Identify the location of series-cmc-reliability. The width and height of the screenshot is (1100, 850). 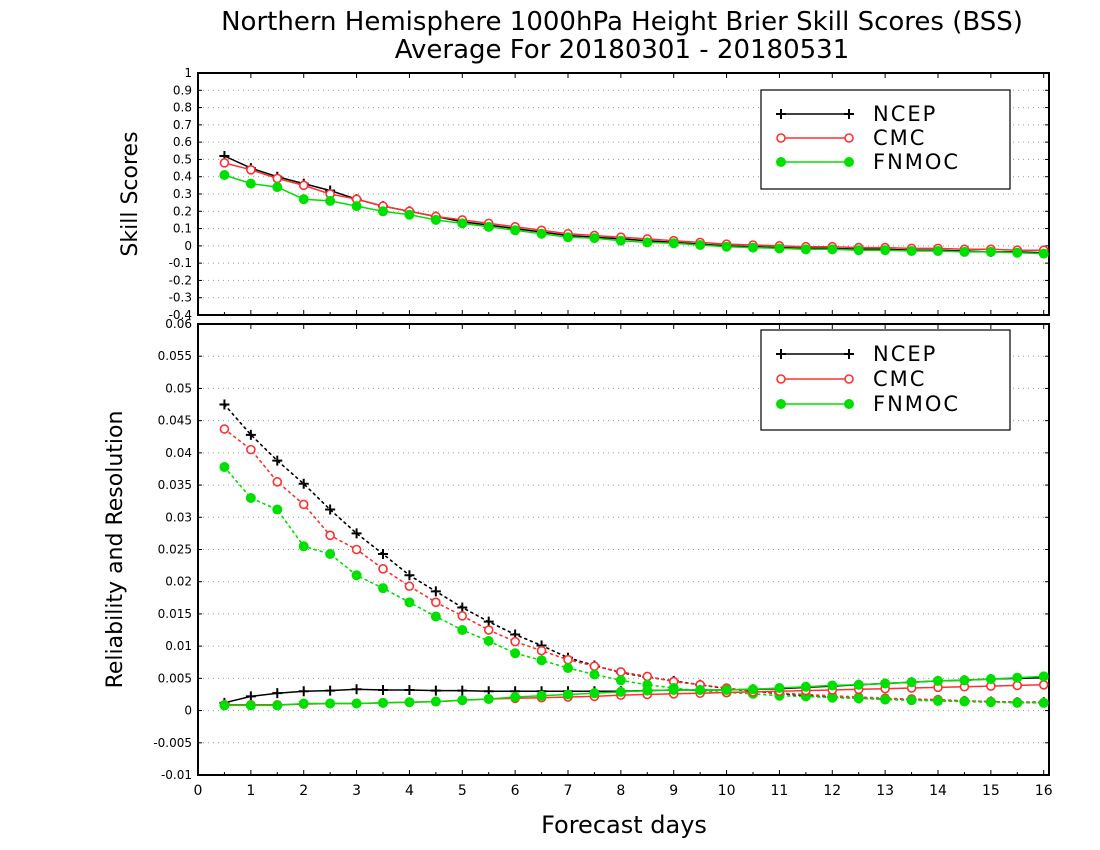
(634, 694).